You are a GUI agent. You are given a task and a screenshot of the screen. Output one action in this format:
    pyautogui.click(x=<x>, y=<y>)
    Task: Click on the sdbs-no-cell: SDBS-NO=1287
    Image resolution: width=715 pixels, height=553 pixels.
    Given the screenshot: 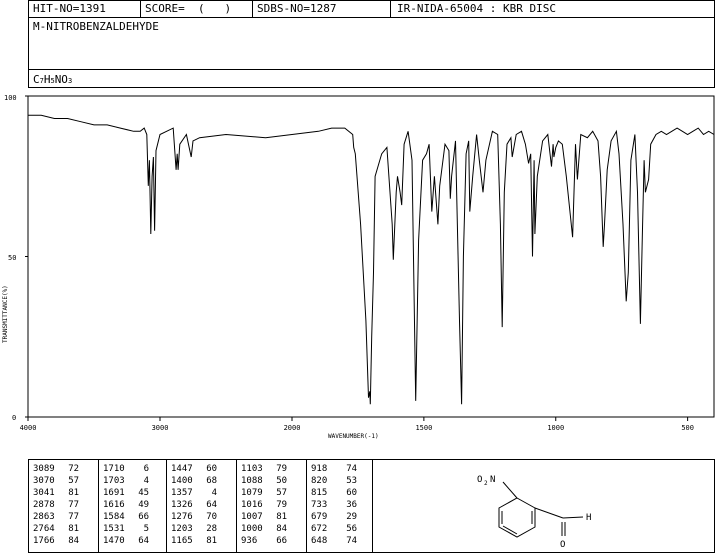 What is the action you would take?
    pyautogui.click(x=322, y=9)
    